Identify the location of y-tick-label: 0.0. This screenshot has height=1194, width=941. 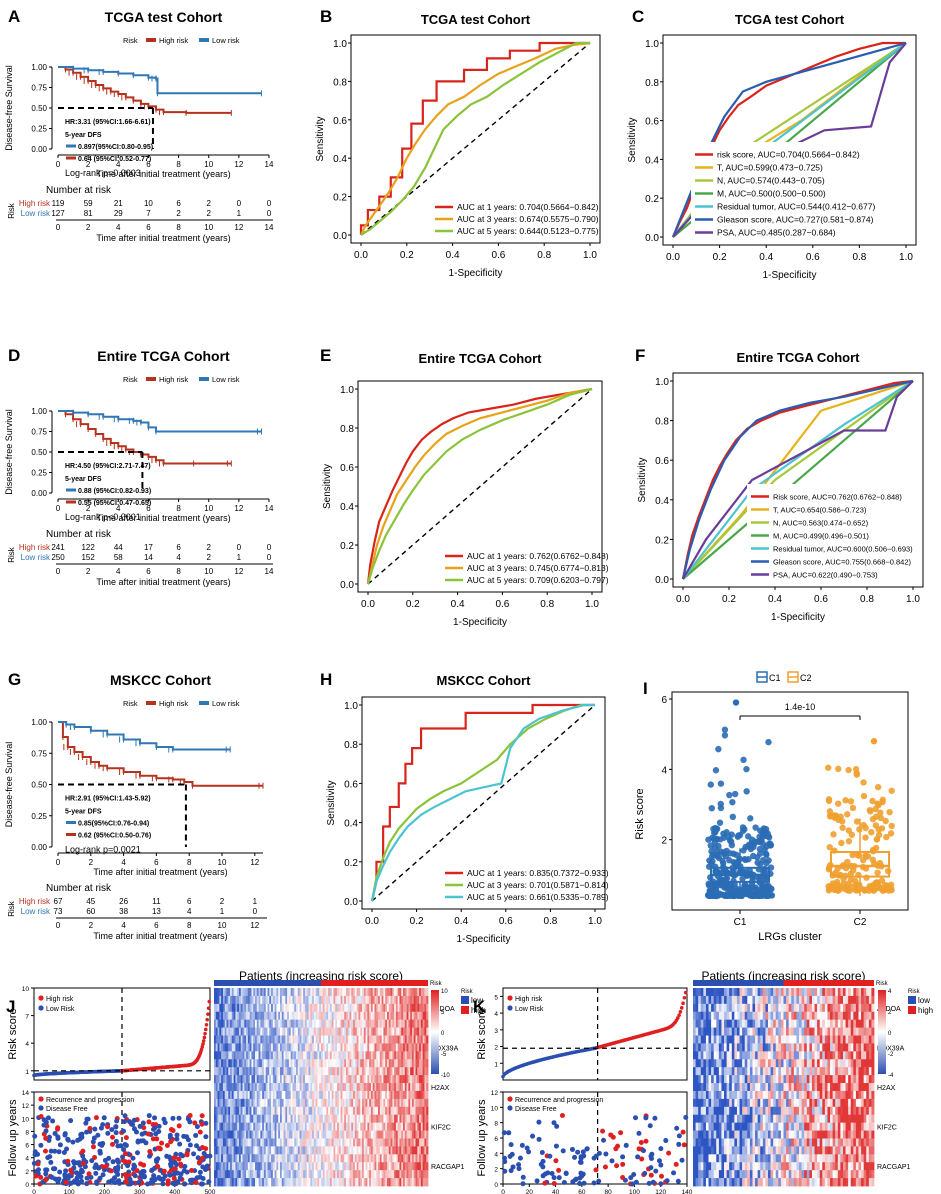
(347, 585).